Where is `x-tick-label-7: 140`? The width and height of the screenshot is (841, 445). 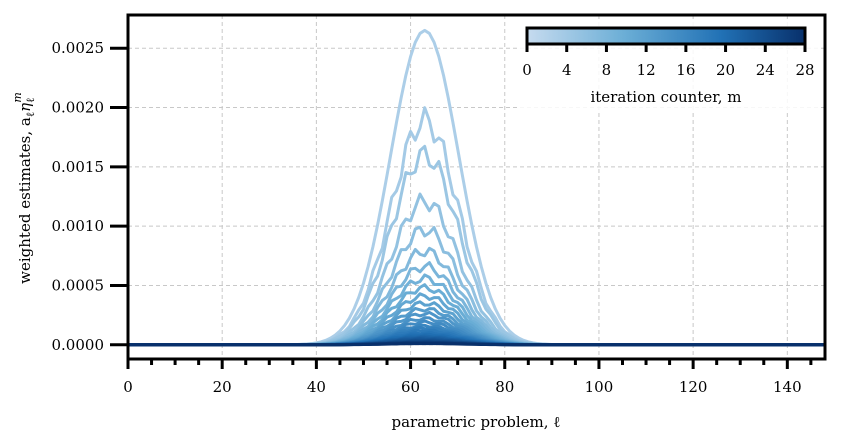
x-tick-label-7: 140 is located at coordinates (787, 387).